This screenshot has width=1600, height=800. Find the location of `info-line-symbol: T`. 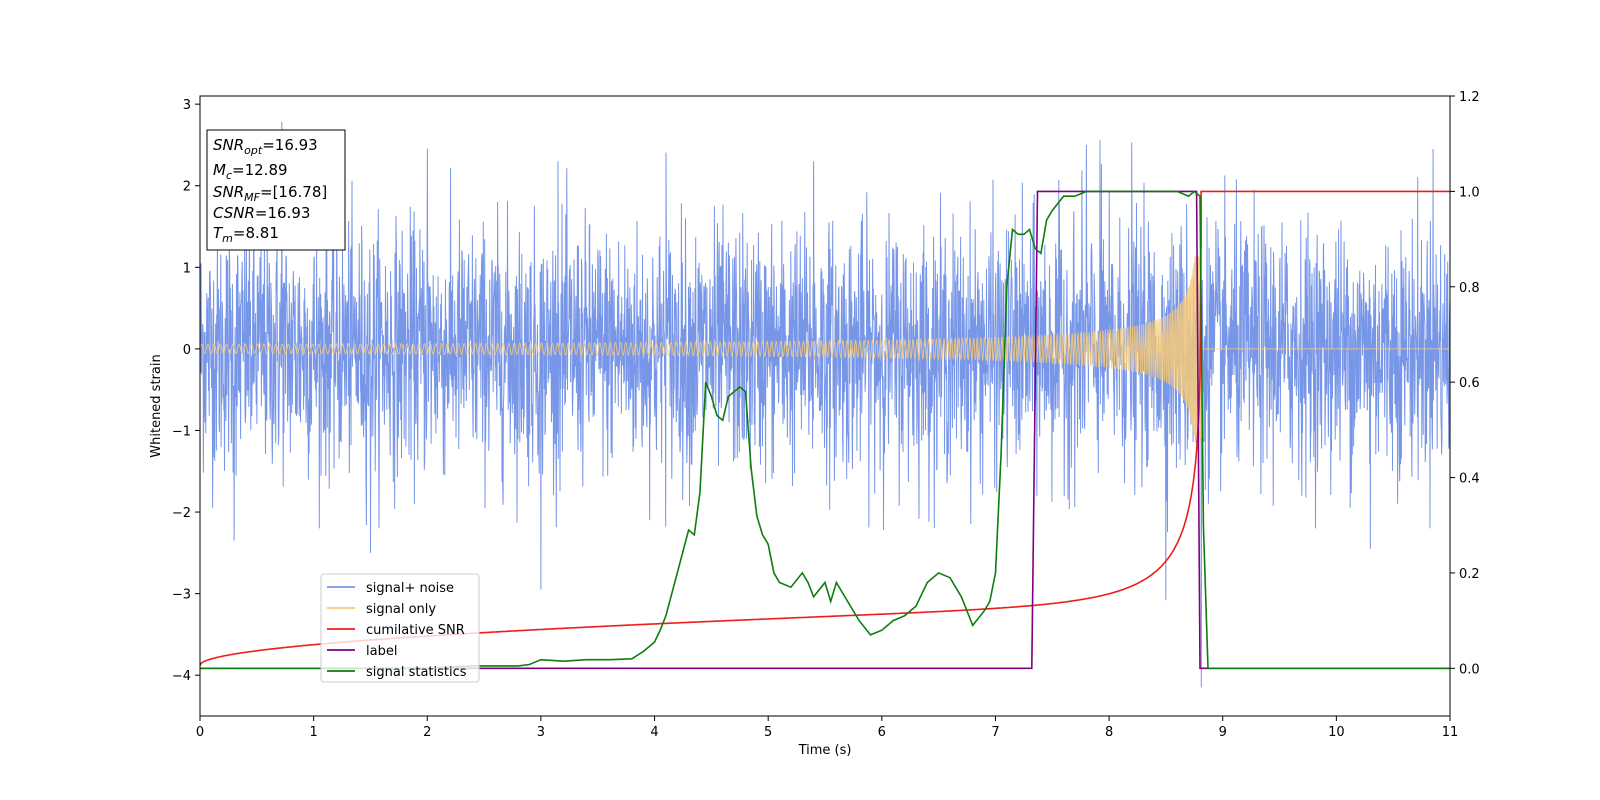

info-line-symbol: T is located at coordinates (218, 233).